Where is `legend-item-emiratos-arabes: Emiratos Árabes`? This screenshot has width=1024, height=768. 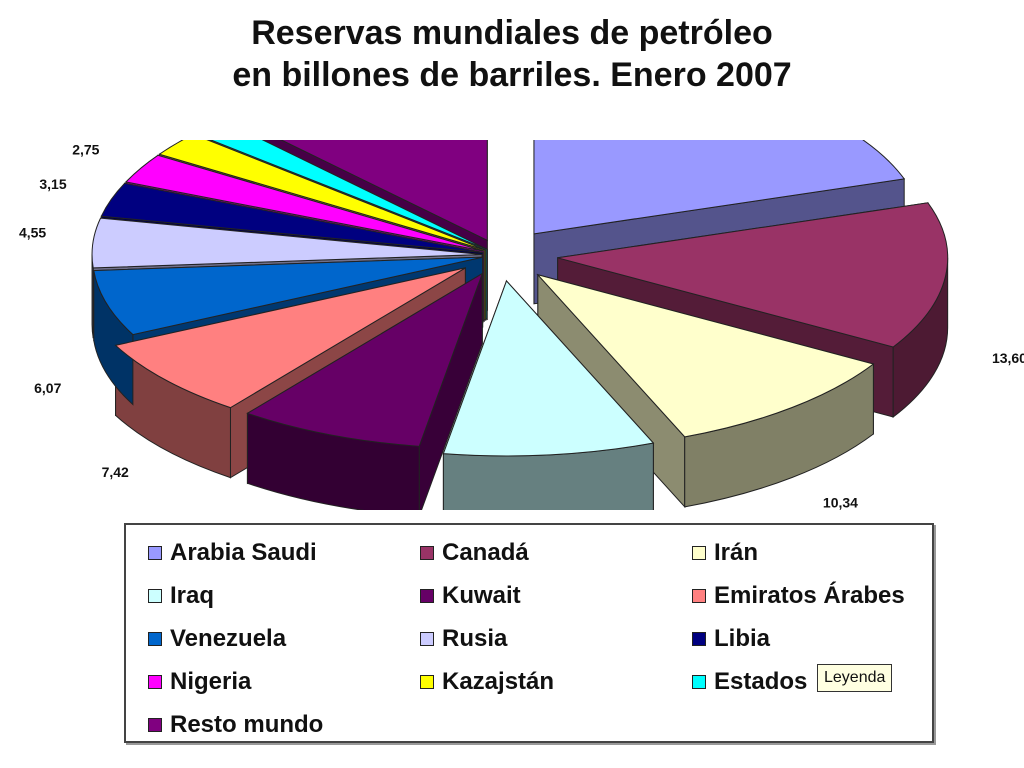
legend-item-emiratos-arabes: Emiratos Árabes is located at coordinates (812, 595).